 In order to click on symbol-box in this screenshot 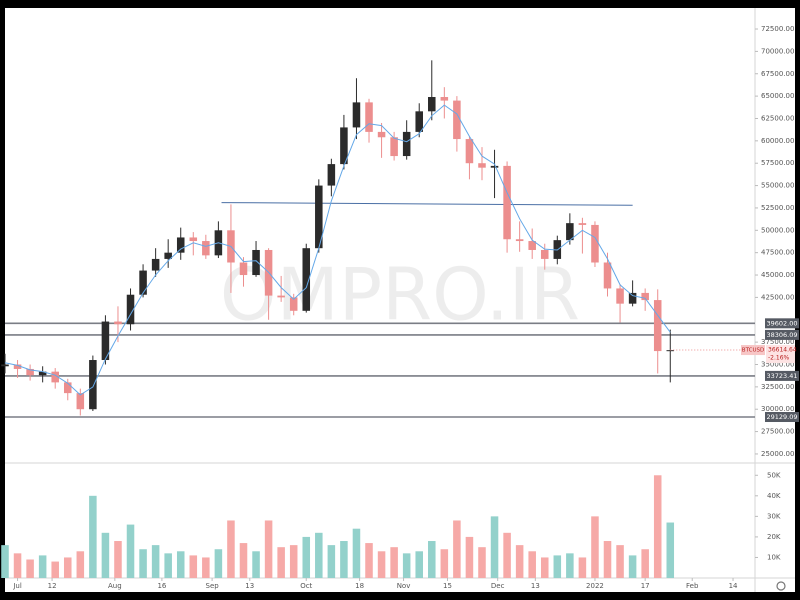, I will do `click(753, 350)`.